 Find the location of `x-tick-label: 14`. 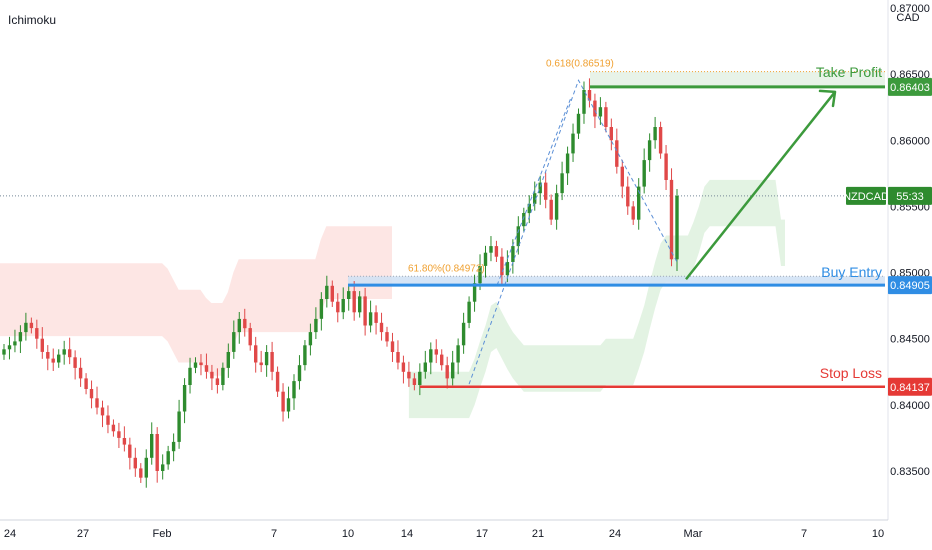

x-tick-label: 14 is located at coordinates (407, 534).